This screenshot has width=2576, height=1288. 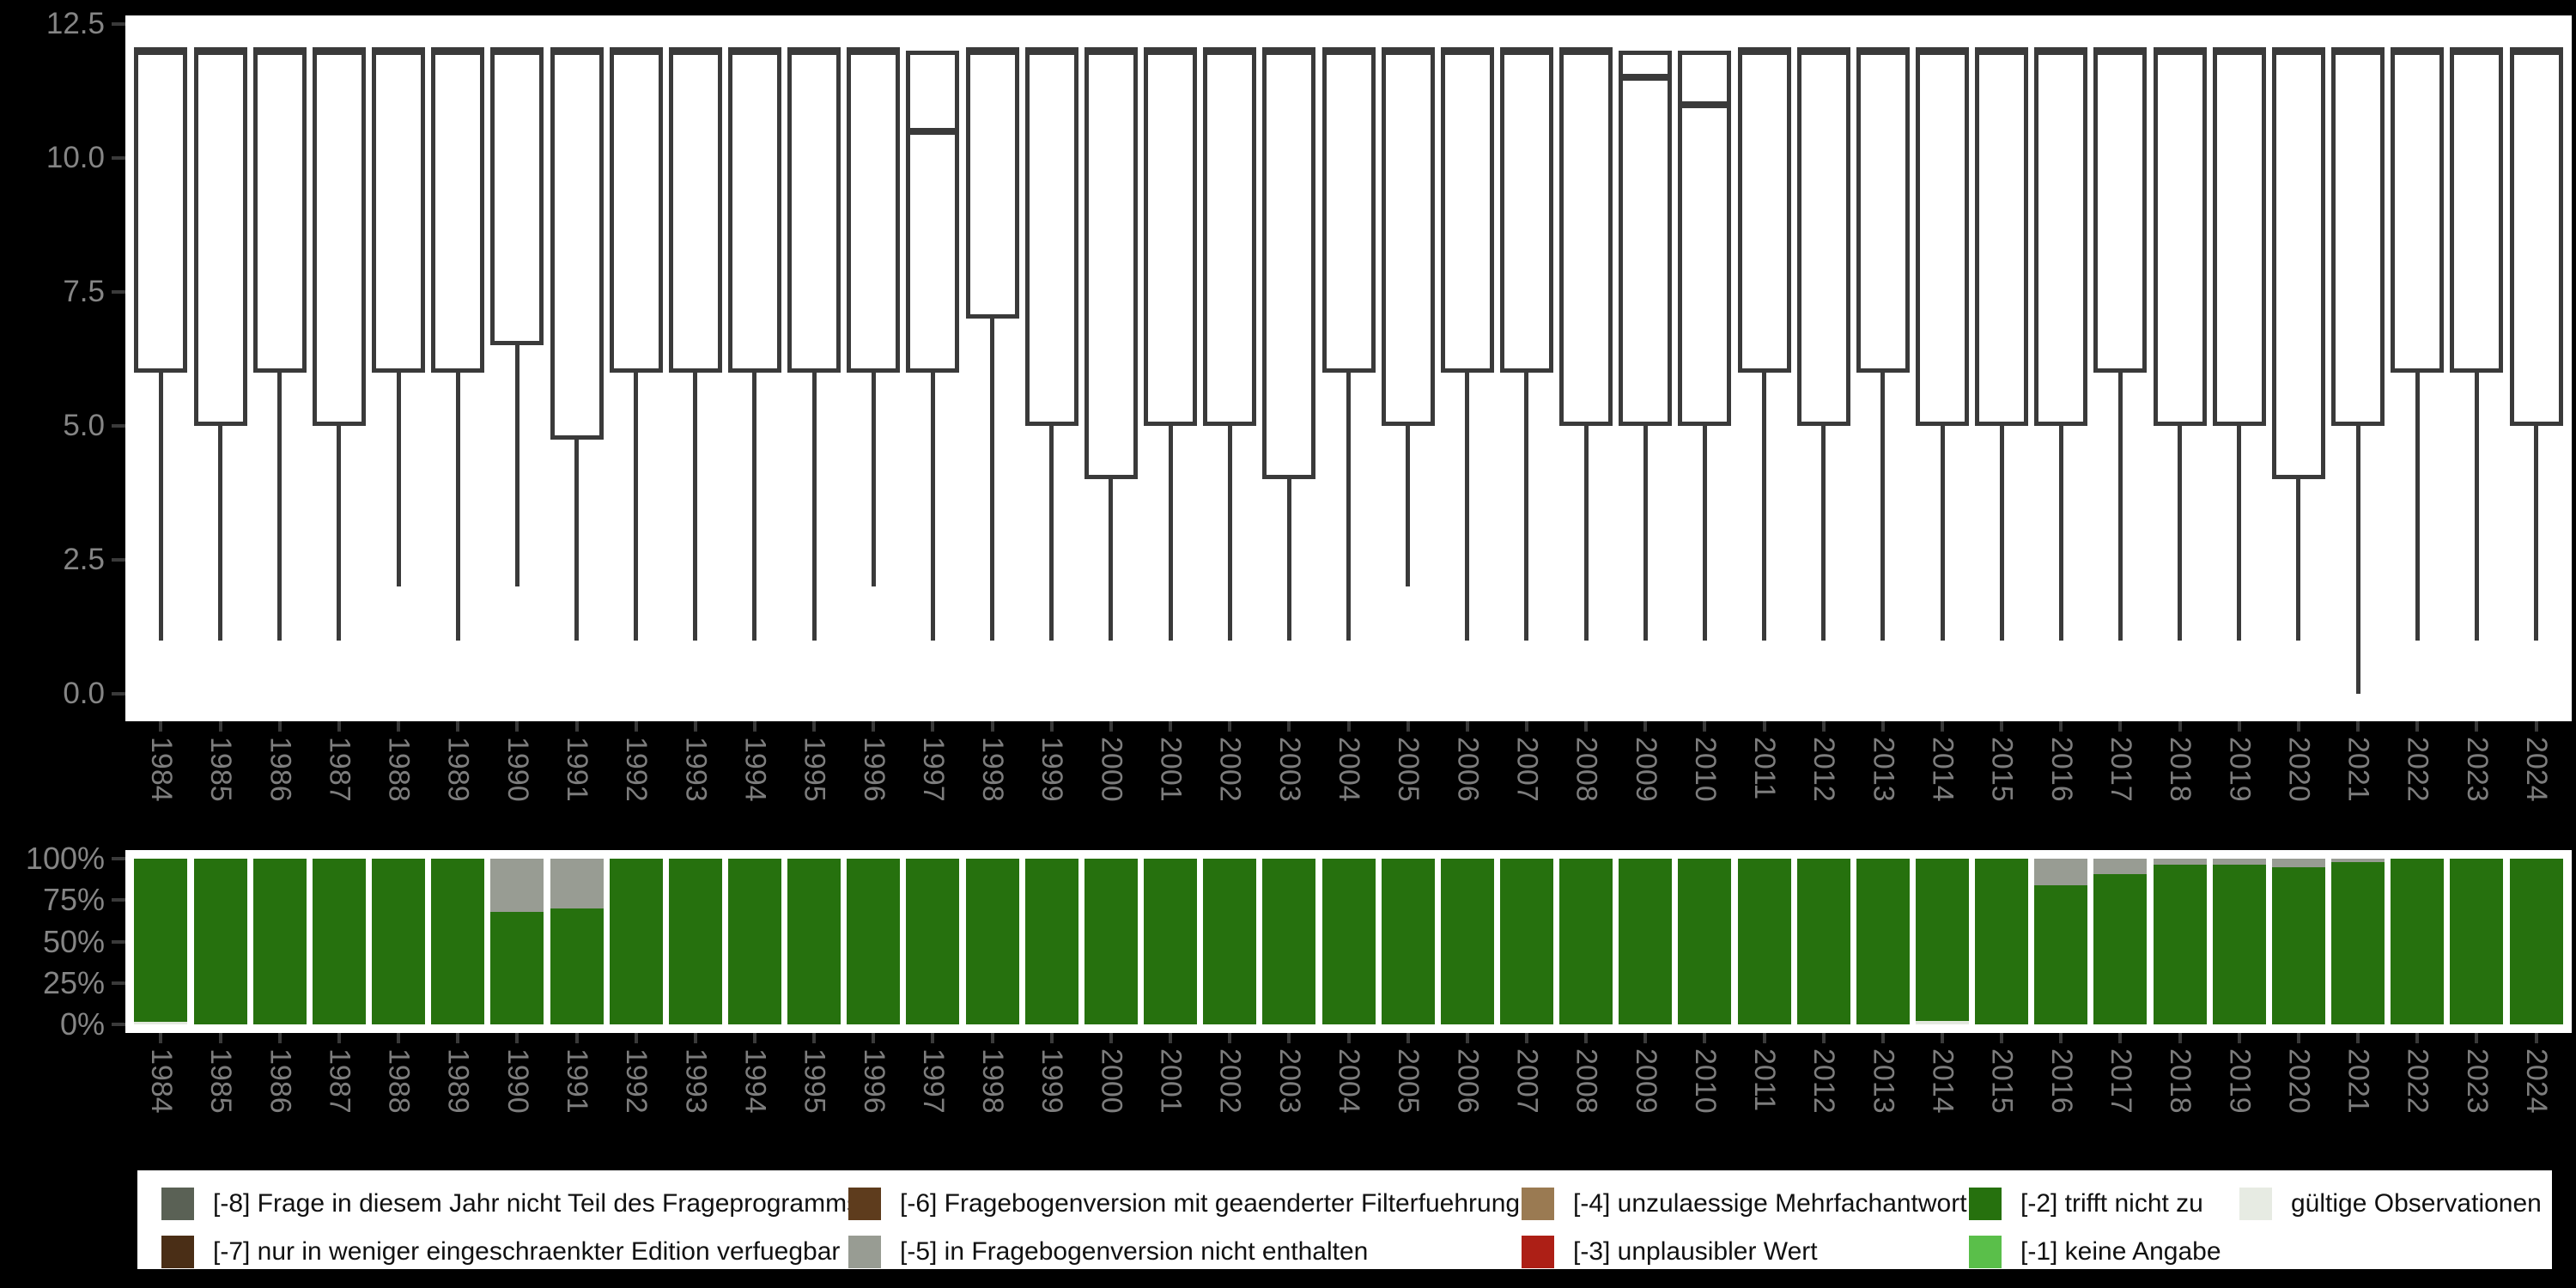 What do you see at coordinates (2416, 1203) in the screenshot?
I see `legend-label-valid: gültige Observationen` at bounding box center [2416, 1203].